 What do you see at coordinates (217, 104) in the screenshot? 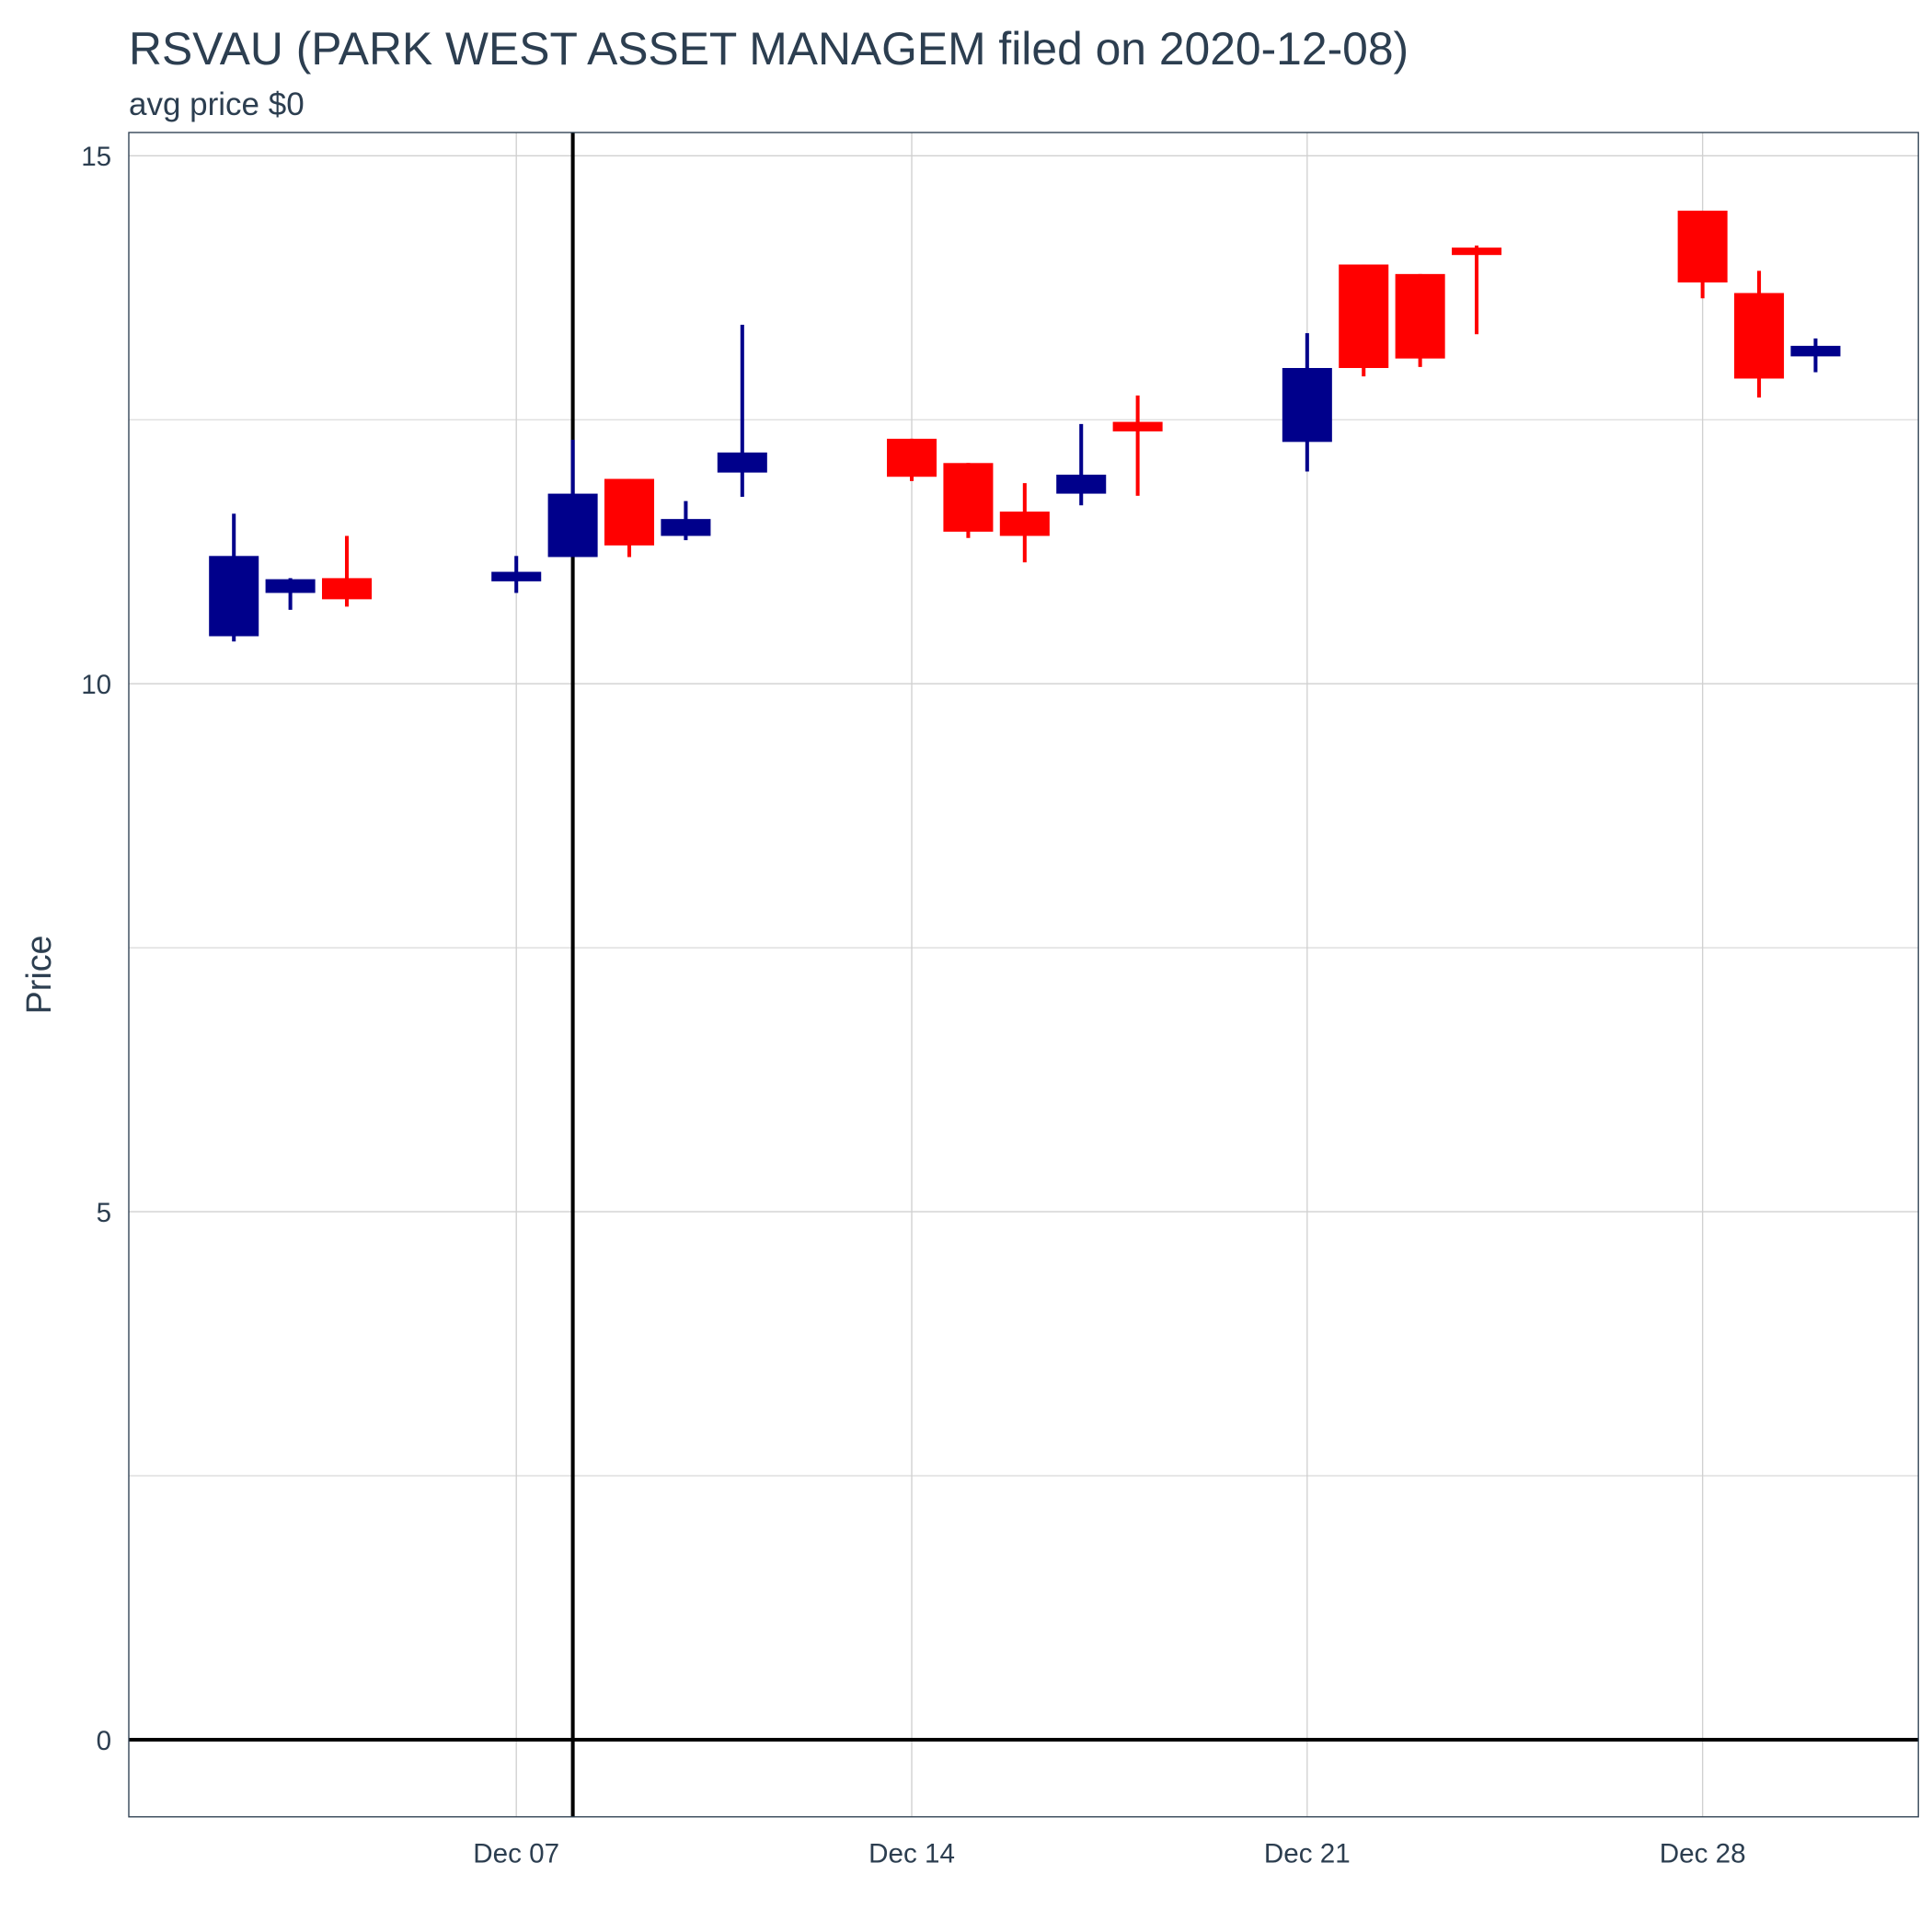
I see `chart-subtitle: avg price $0` at bounding box center [217, 104].